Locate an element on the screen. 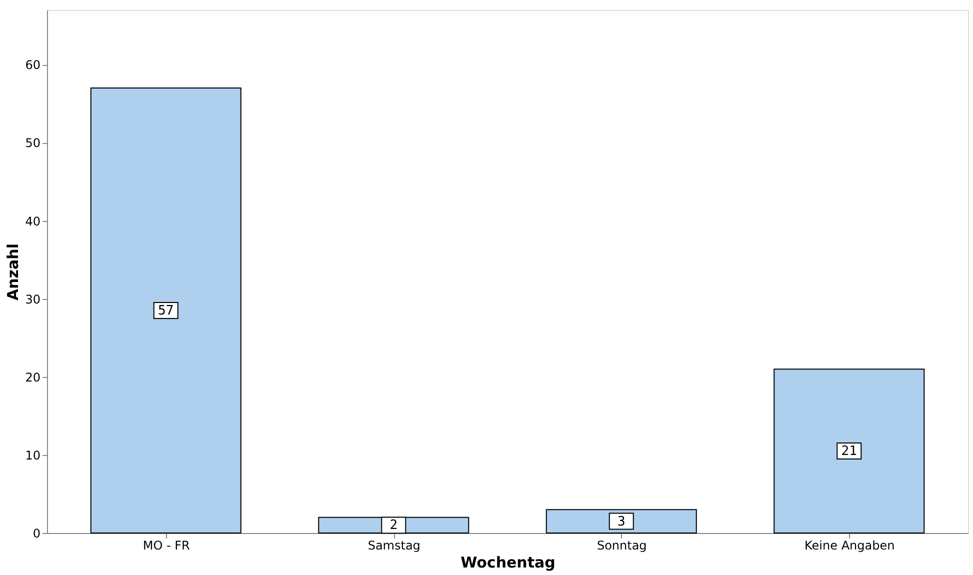 The height and width of the screenshot is (575, 973). x-tick-label: MO - FR is located at coordinates (166, 545).